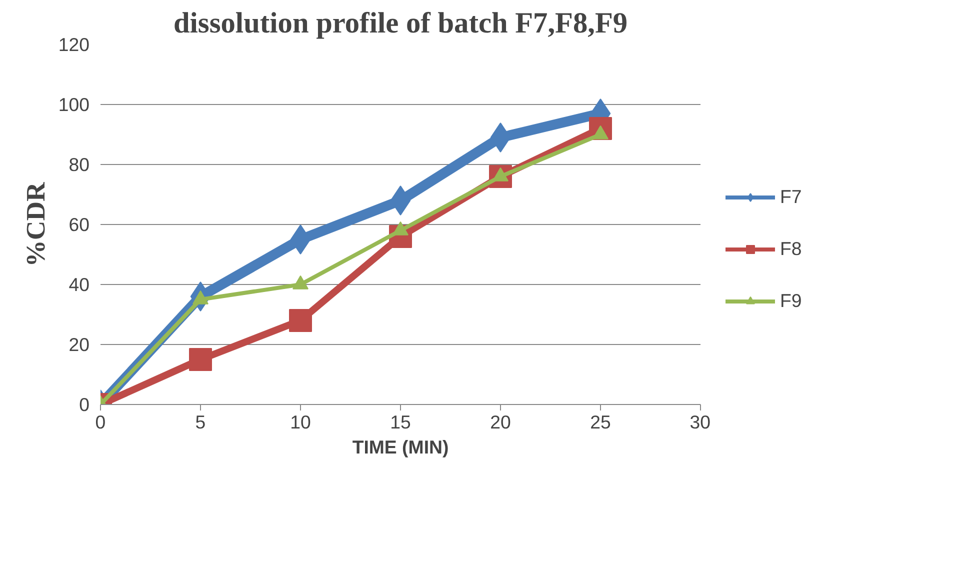 Image resolution: width=964 pixels, height=584 pixels. I want to click on x-tick-label: 15, so click(400, 422).